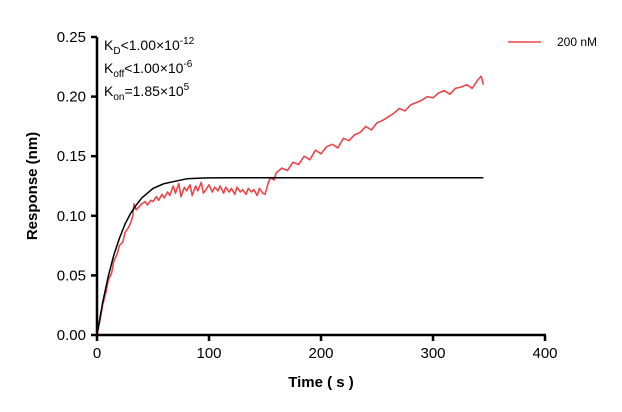 The height and width of the screenshot is (412, 622). I want to click on annotation-kon: Kon=1.85×105, so click(147, 92).